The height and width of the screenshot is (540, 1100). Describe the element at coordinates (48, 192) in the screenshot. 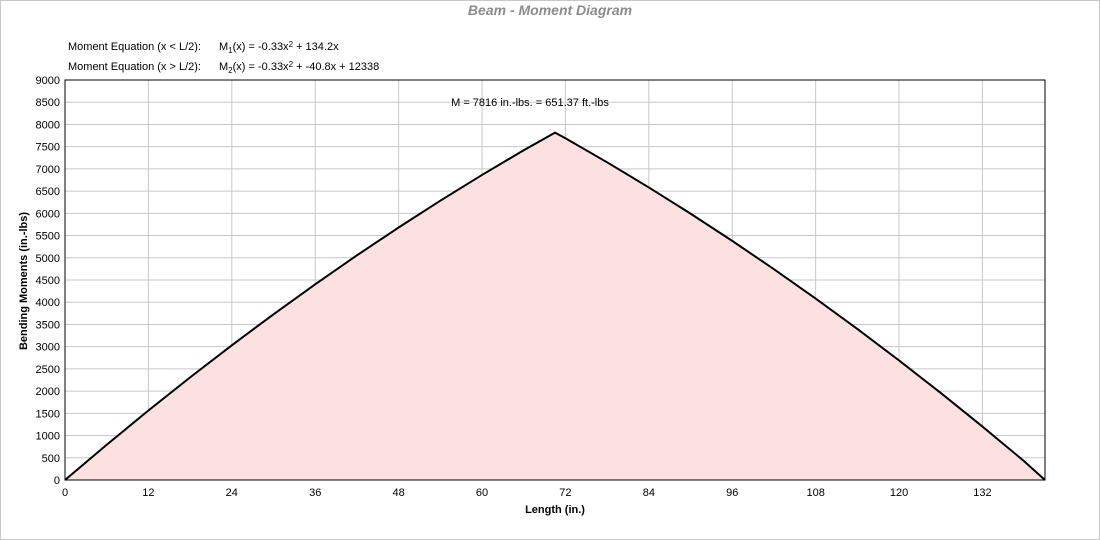

I see `y-tick-label: 6500` at that location.